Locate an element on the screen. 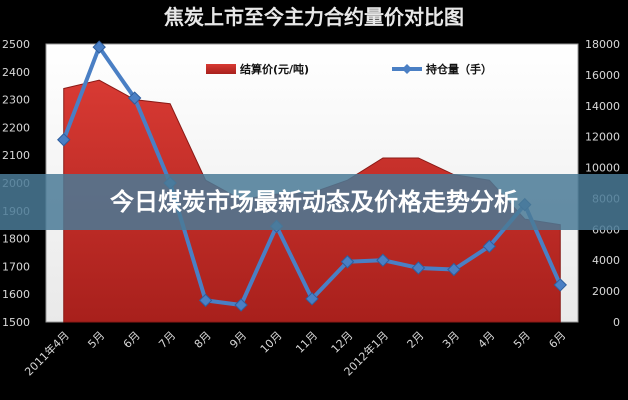  legend-area-swatch is located at coordinates (221, 69).